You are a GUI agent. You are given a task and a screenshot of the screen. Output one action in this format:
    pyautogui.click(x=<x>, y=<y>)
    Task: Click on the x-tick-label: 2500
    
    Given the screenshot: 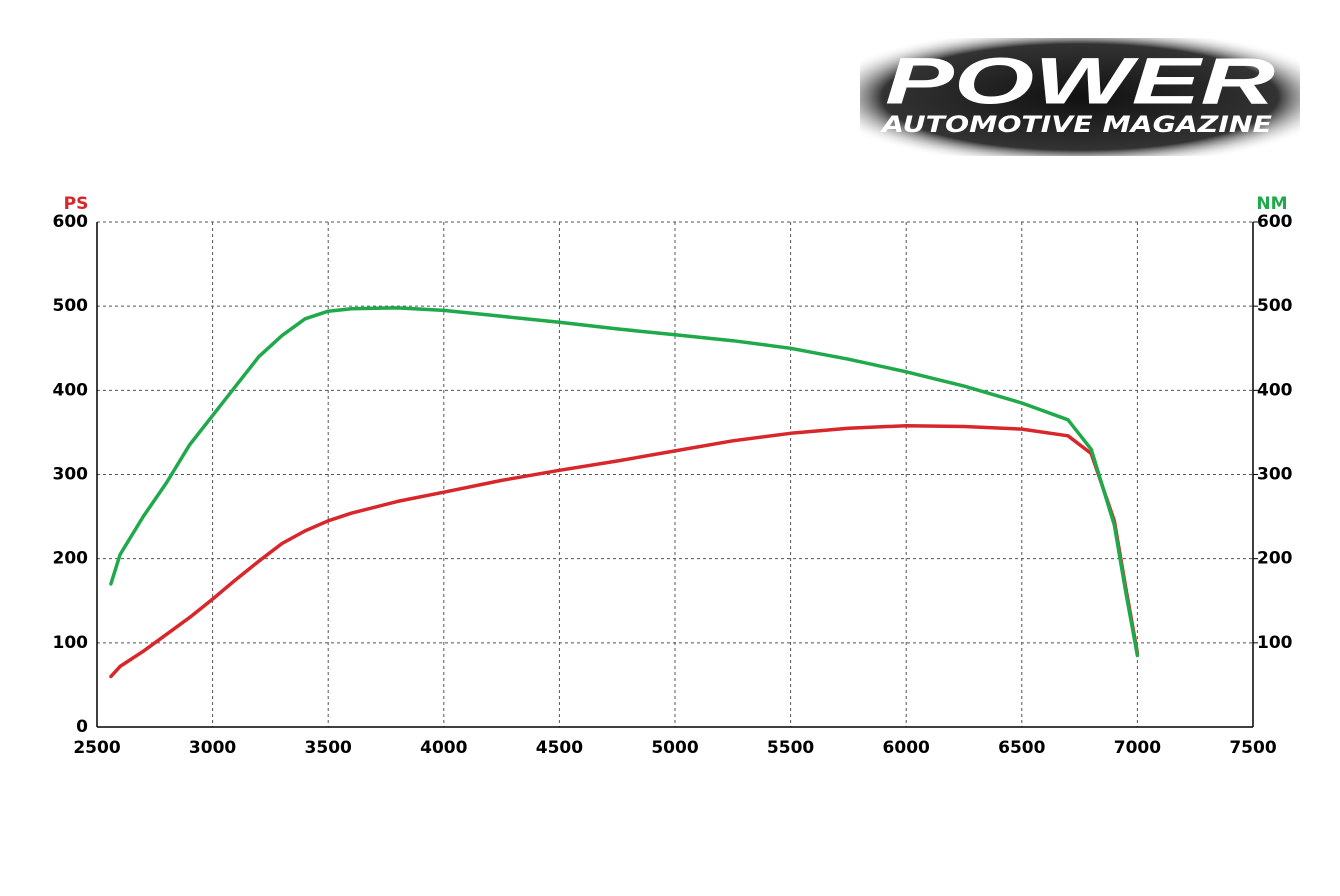 What is the action you would take?
    pyautogui.click(x=96, y=748)
    